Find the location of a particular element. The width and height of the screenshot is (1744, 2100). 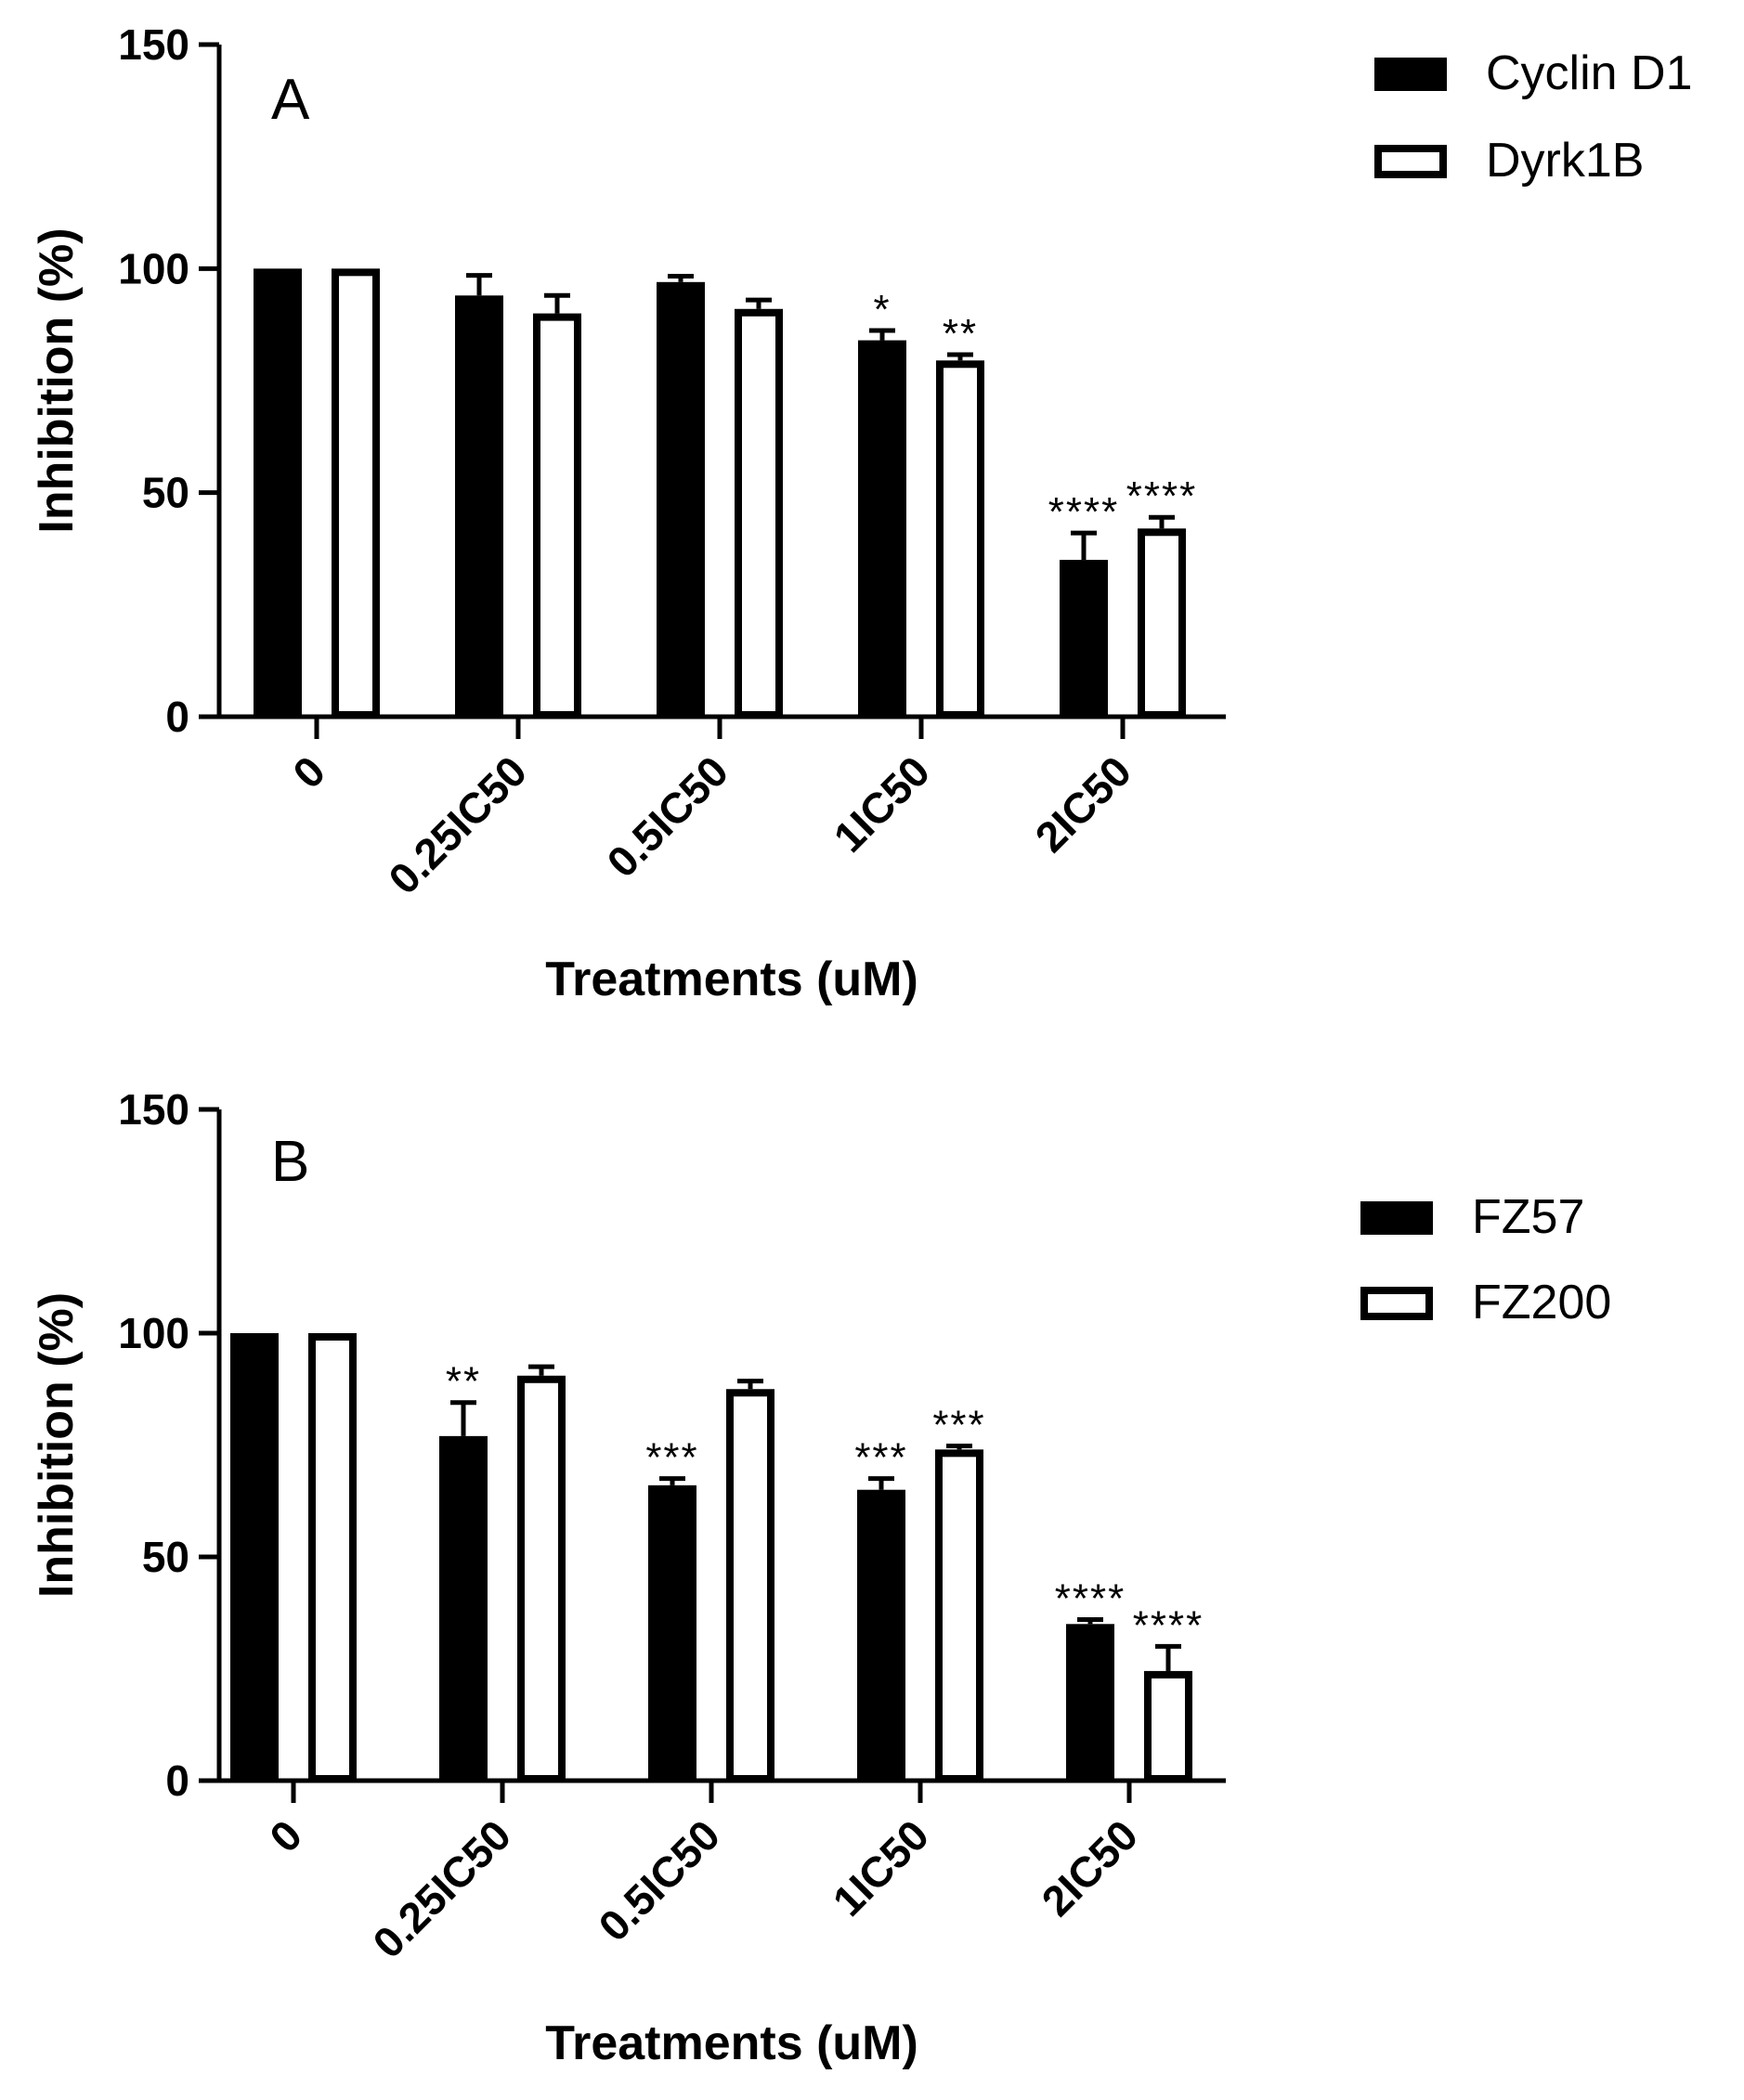

legend-label: Dyrk1B is located at coordinates (1565, 161).